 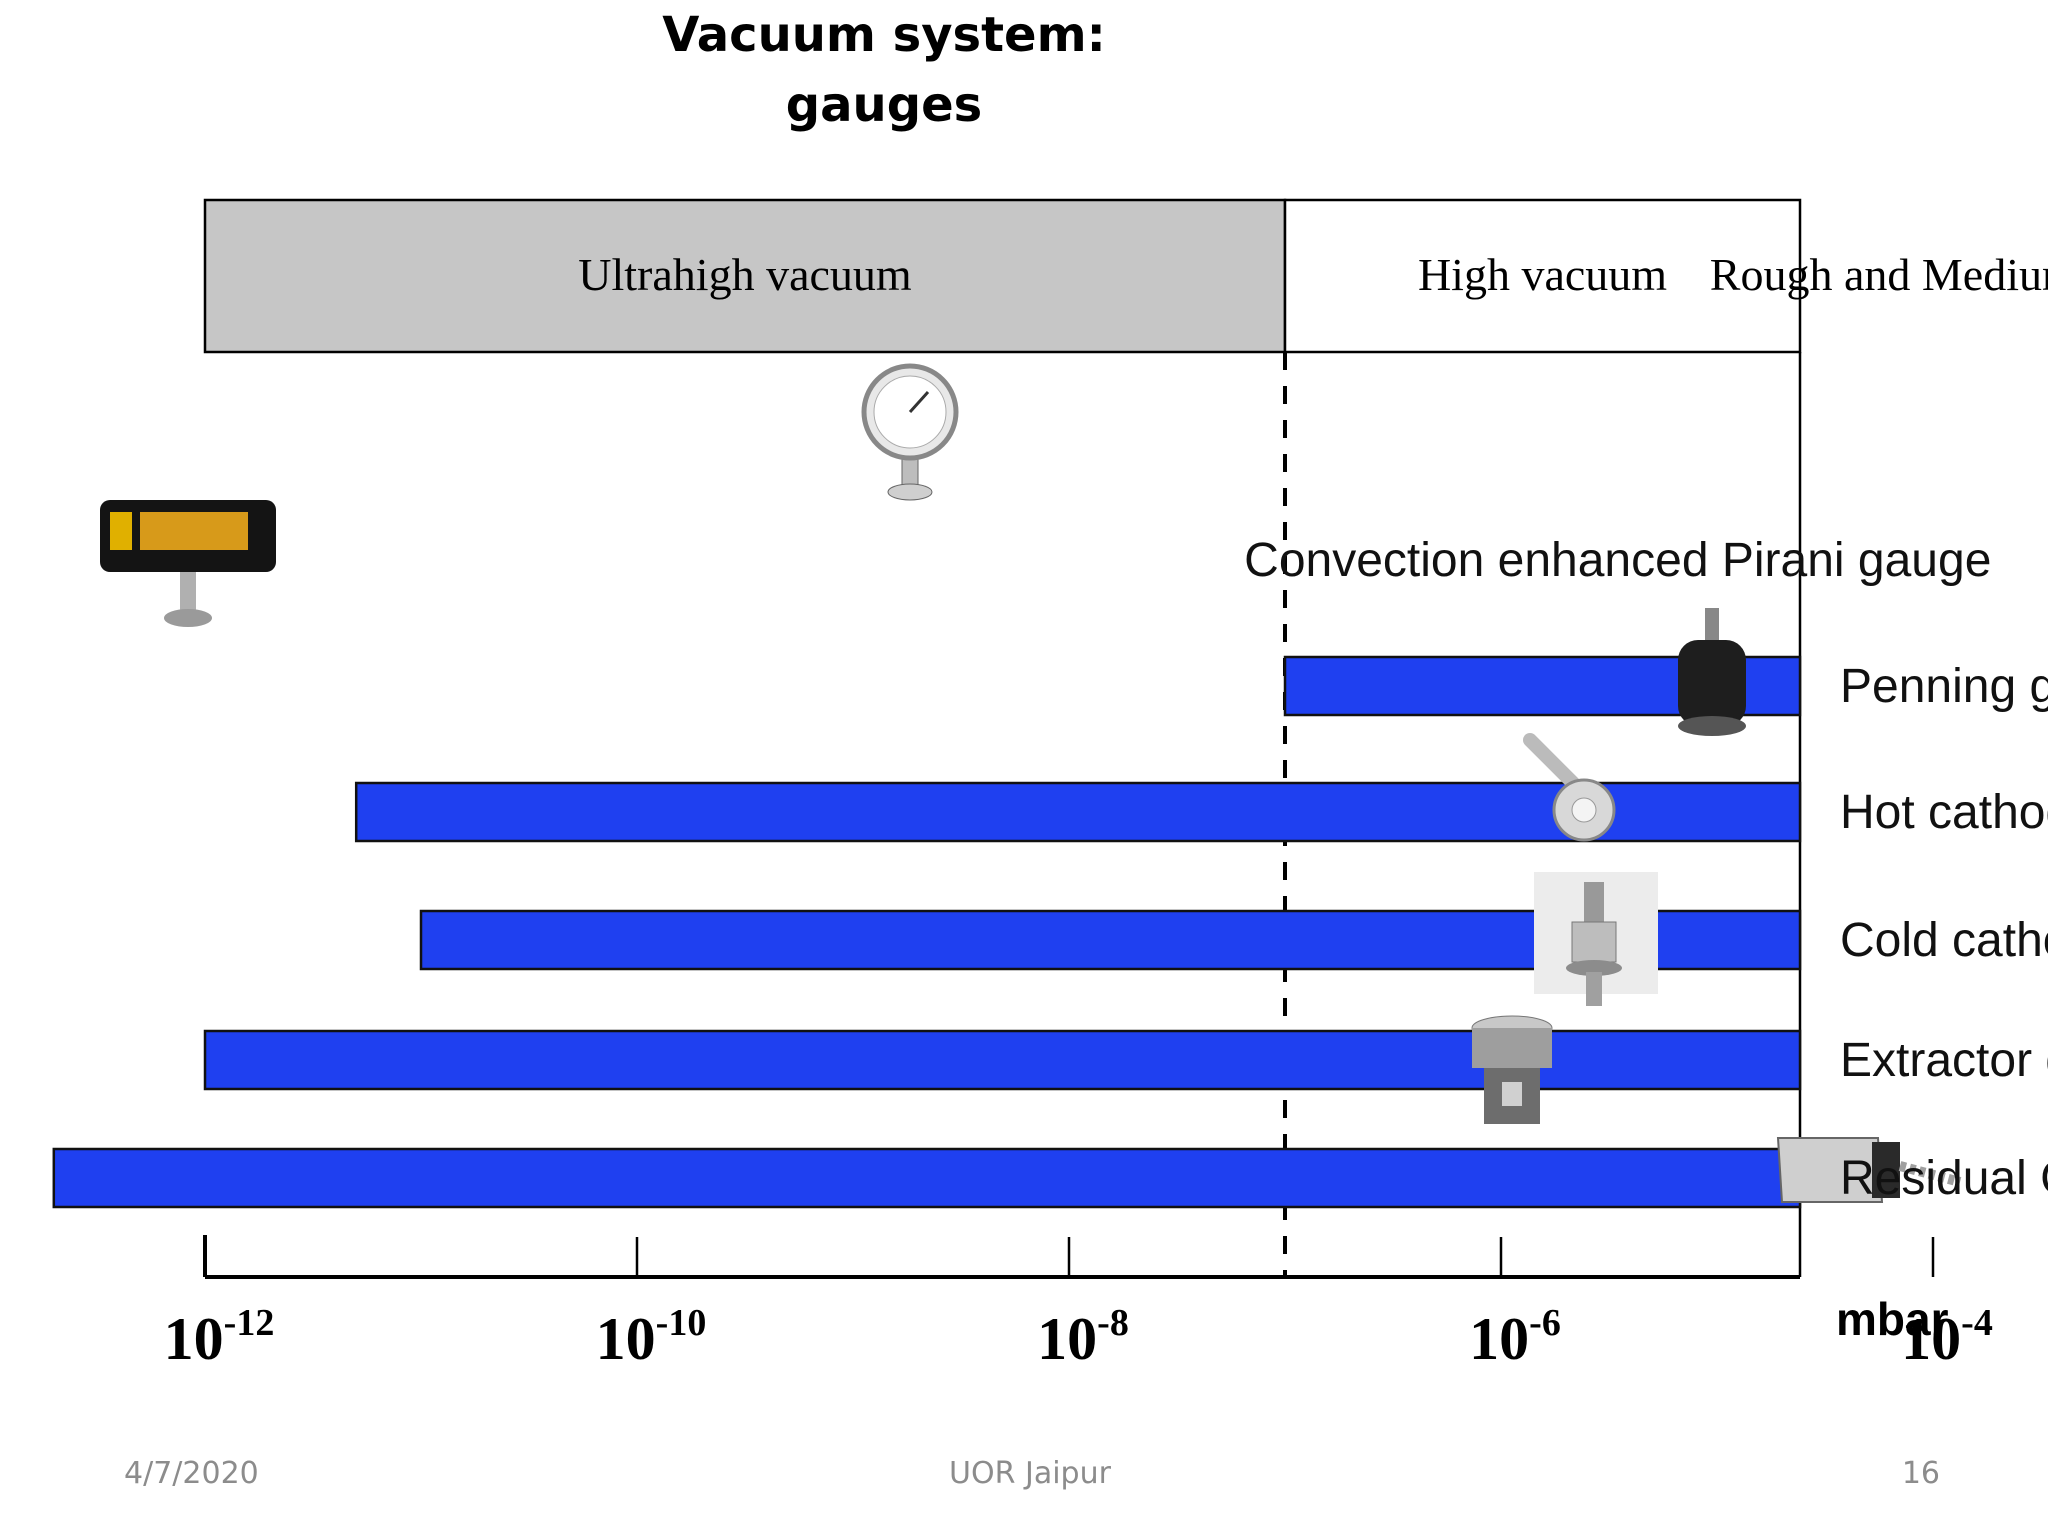 What do you see at coordinates (884, 105) in the screenshot?
I see `slide-title-line-2: gauges` at bounding box center [884, 105].